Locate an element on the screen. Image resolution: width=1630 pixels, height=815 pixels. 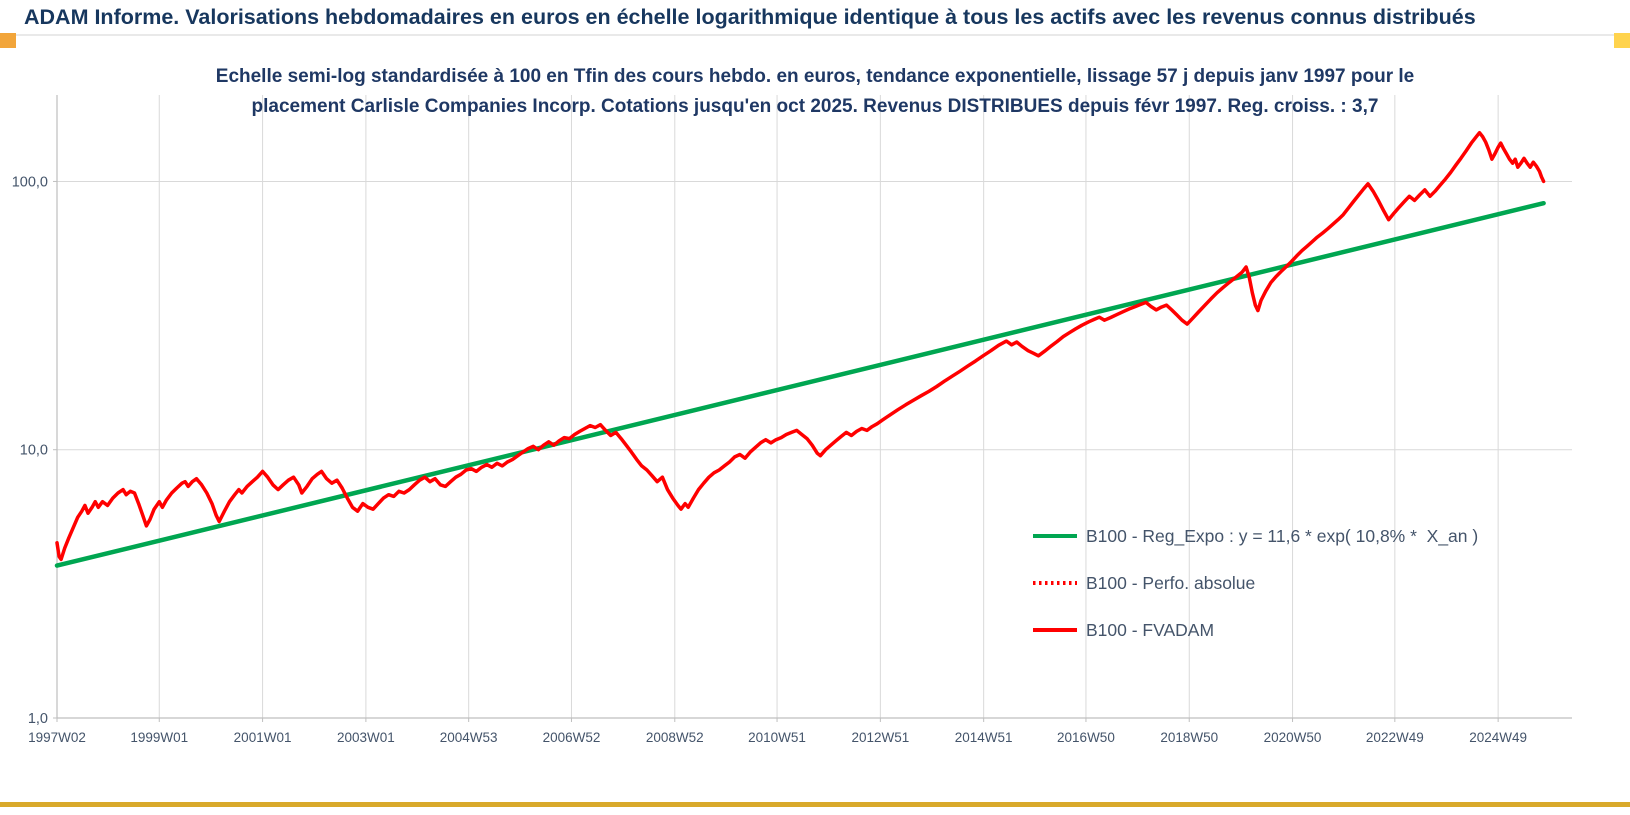
bottom-accent-bar is located at coordinates (815, 804).